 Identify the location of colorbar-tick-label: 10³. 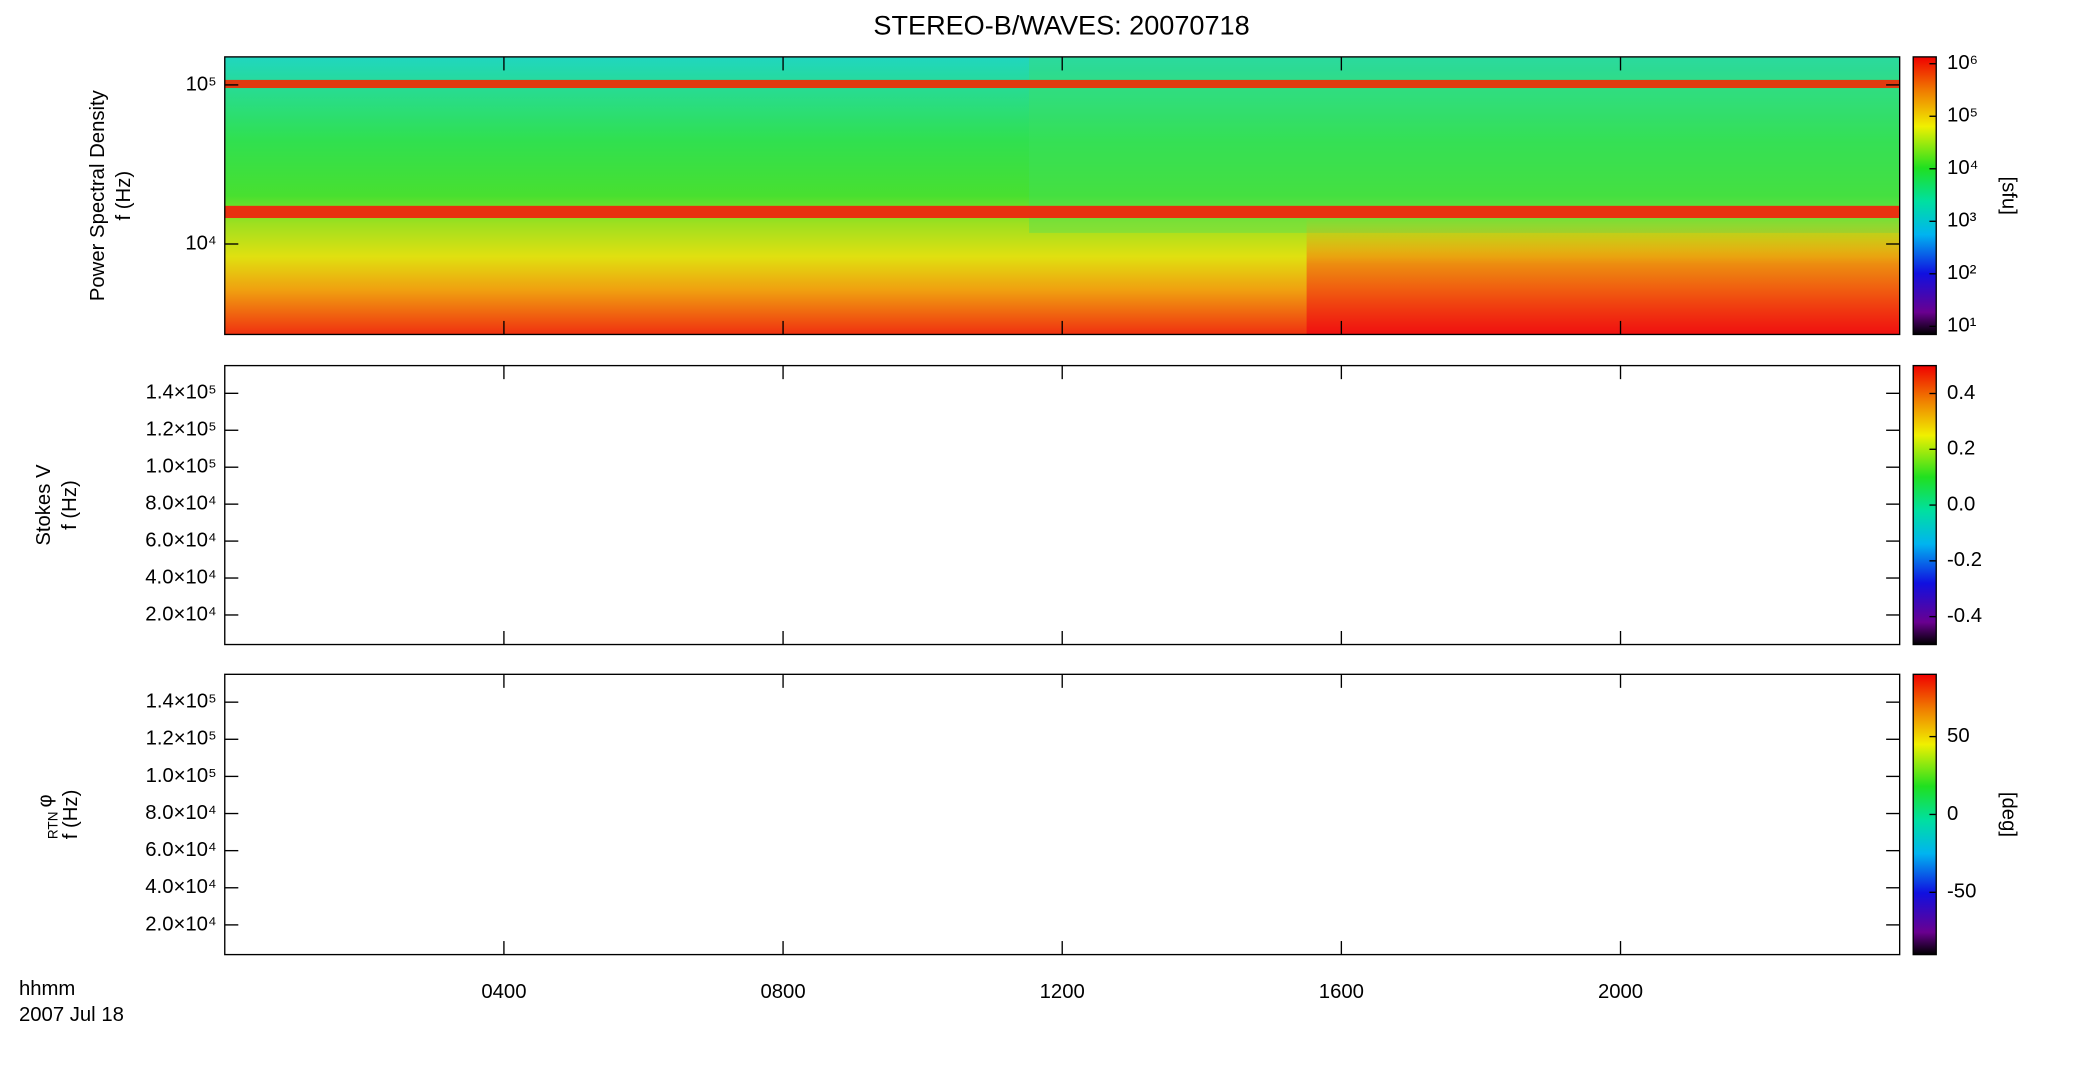
(1962, 221).